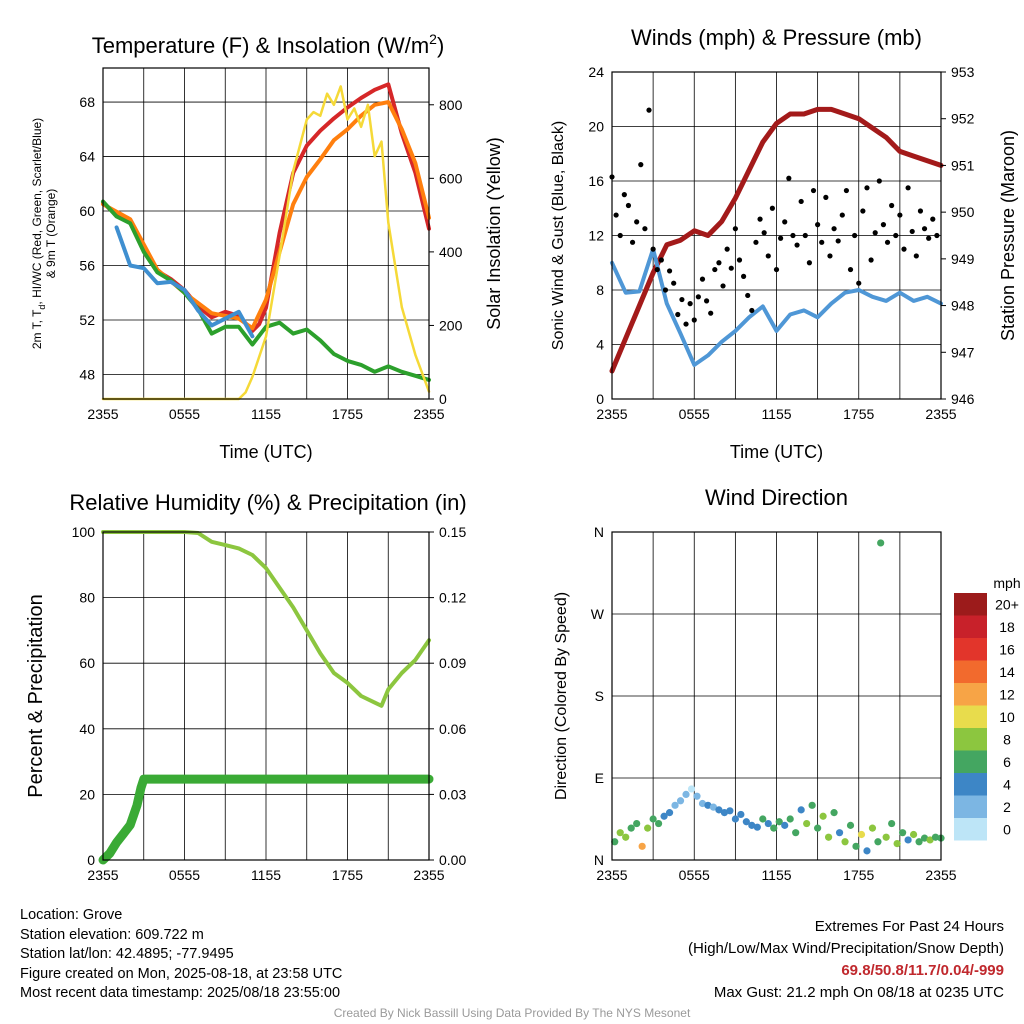 The width and height of the screenshot is (1024, 1024). What do you see at coordinates (1007, 649) in the screenshot?
I see `colorbar-label: 16` at bounding box center [1007, 649].